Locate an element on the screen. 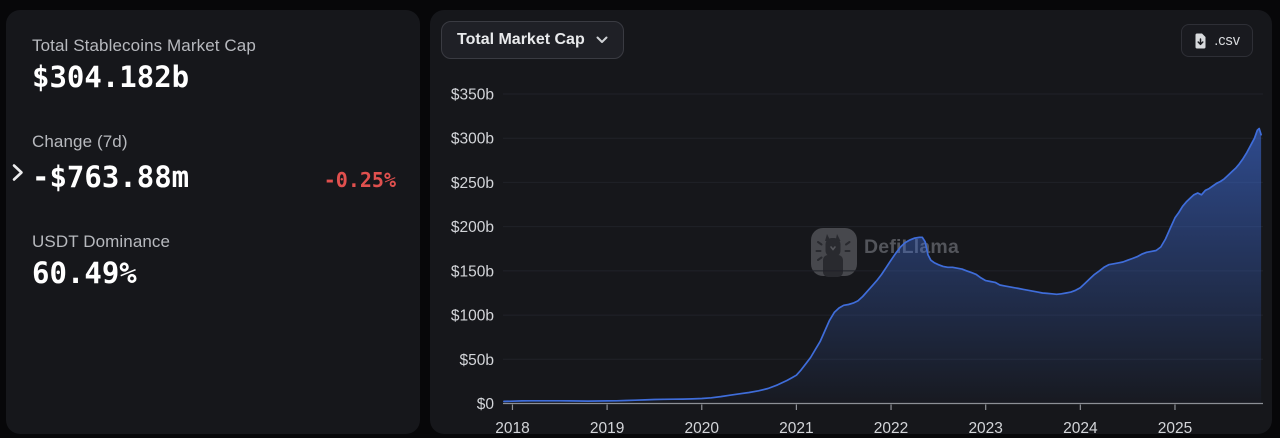 The image size is (1280, 438). metric-dropdown: Total Market Cap is located at coordinates (532, 40).